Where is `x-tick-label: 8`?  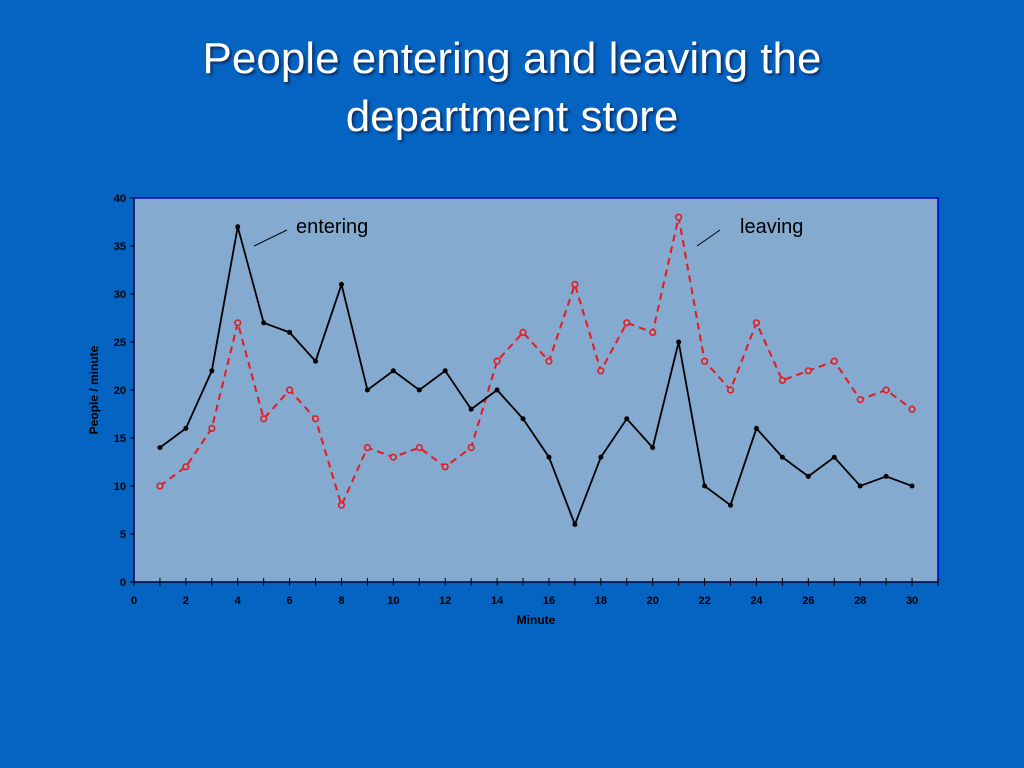
x-tick-label: 8 is located at coordinates (341, 601).